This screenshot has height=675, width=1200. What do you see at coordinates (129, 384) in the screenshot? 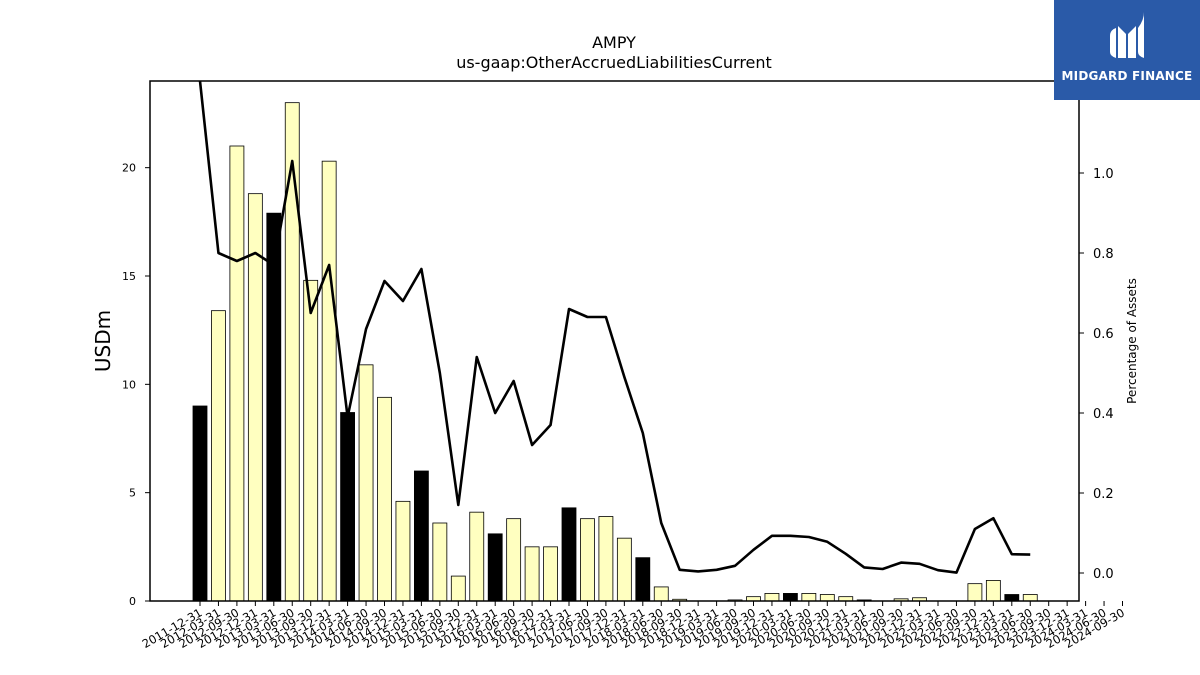
I see `y-tick-label: 10` at bounding box center [129, 384].